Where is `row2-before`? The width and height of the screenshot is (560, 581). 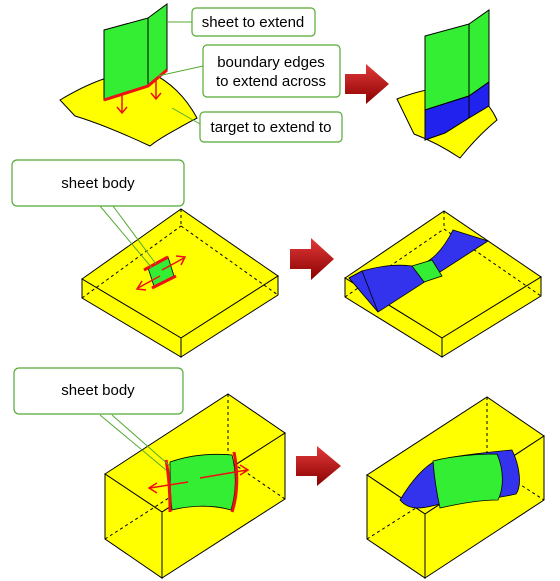
row2-before is located at coordinates (180, 281).